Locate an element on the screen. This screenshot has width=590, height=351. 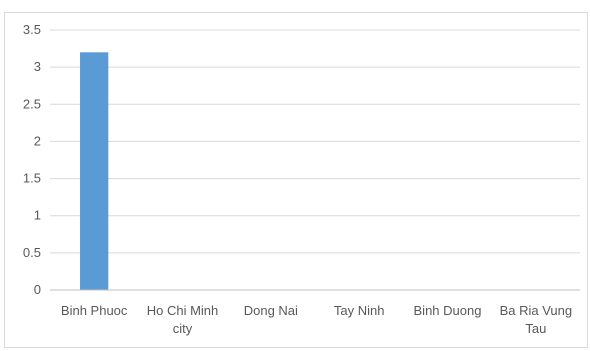
bars is located at coordinates (94, 171).